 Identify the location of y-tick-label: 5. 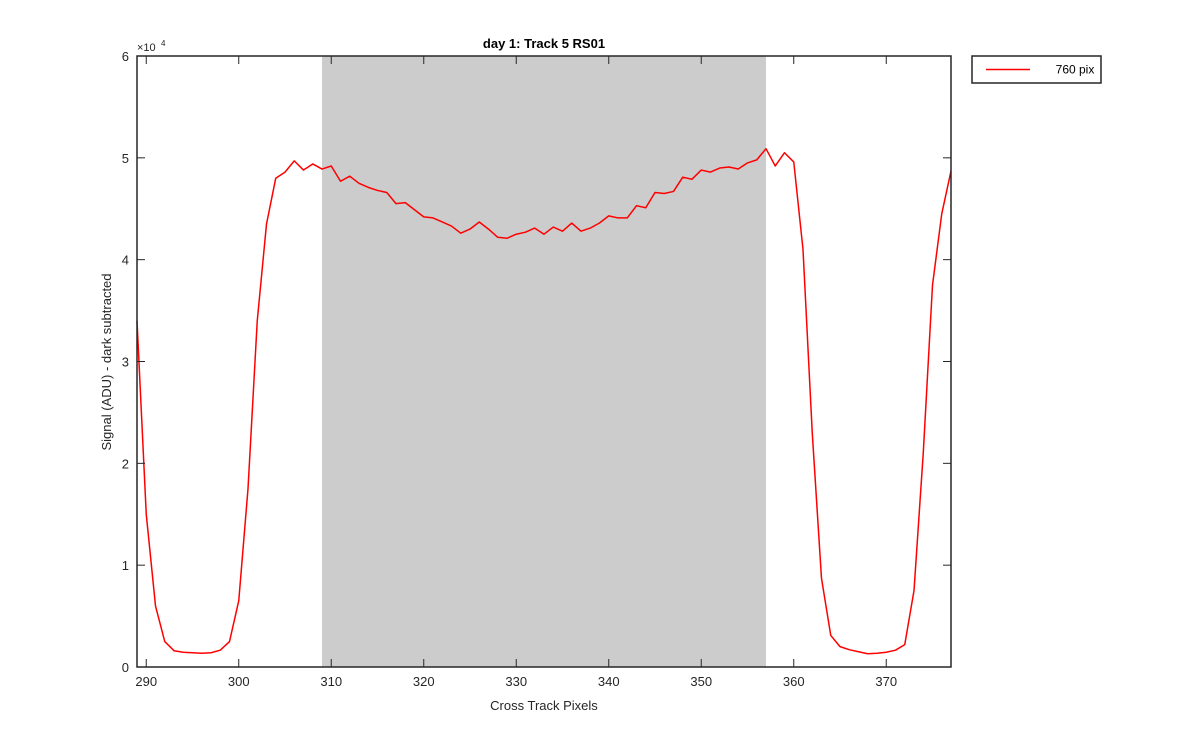
(125, 158).